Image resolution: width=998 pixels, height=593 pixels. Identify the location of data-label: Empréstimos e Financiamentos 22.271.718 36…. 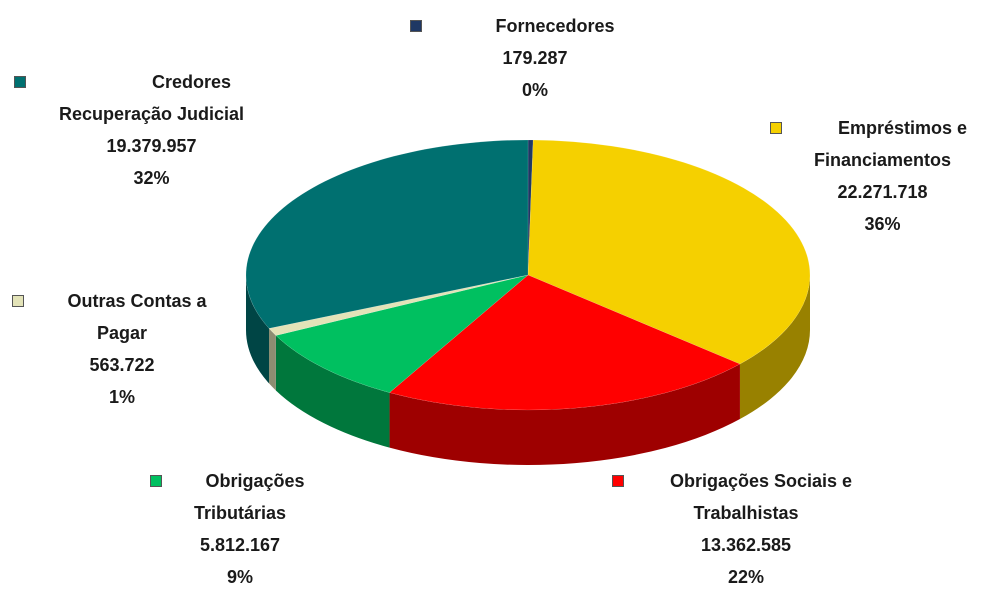
(882, 176).